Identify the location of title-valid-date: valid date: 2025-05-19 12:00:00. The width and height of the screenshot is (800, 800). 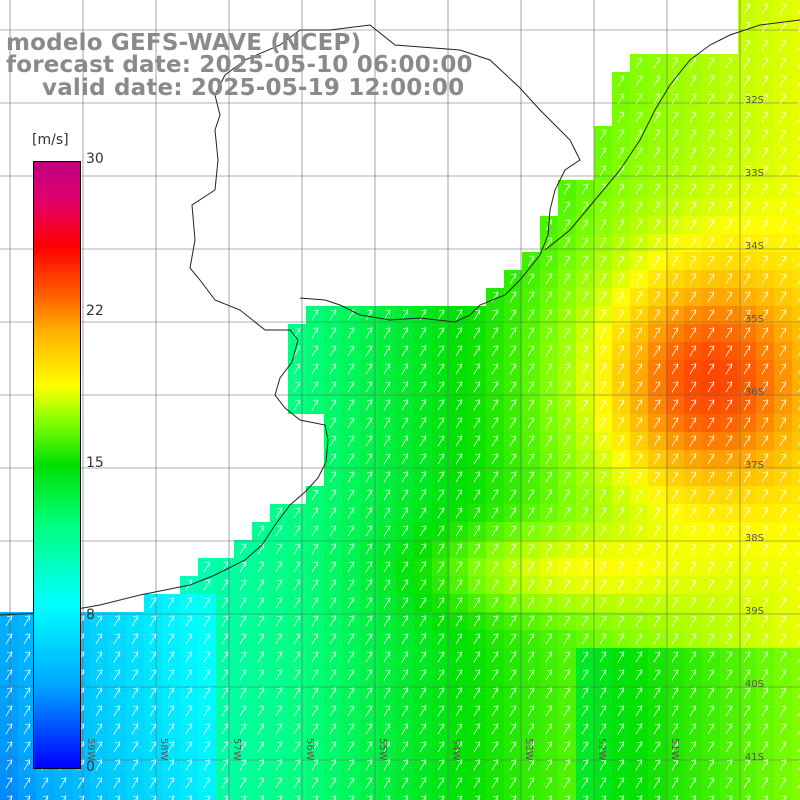
(253, 88).